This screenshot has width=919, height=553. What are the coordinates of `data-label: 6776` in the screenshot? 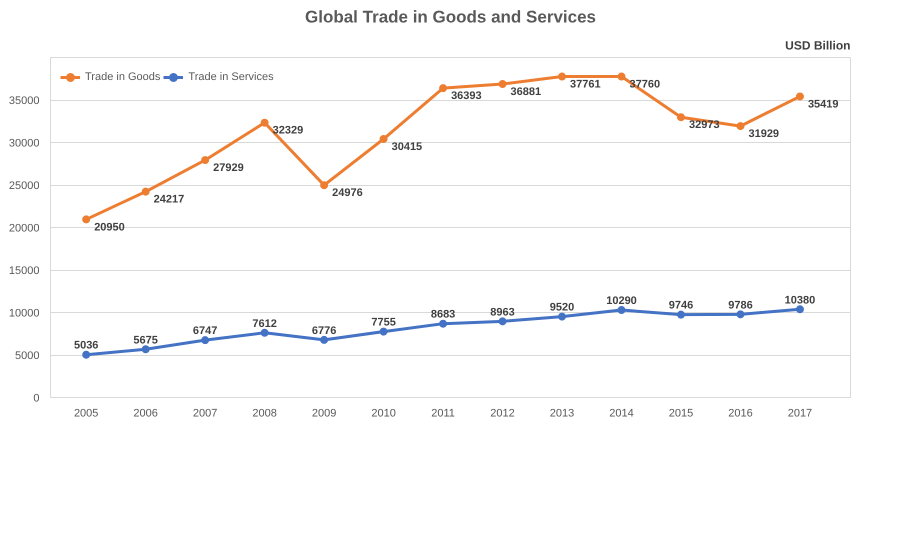 It's located at (324, 330).